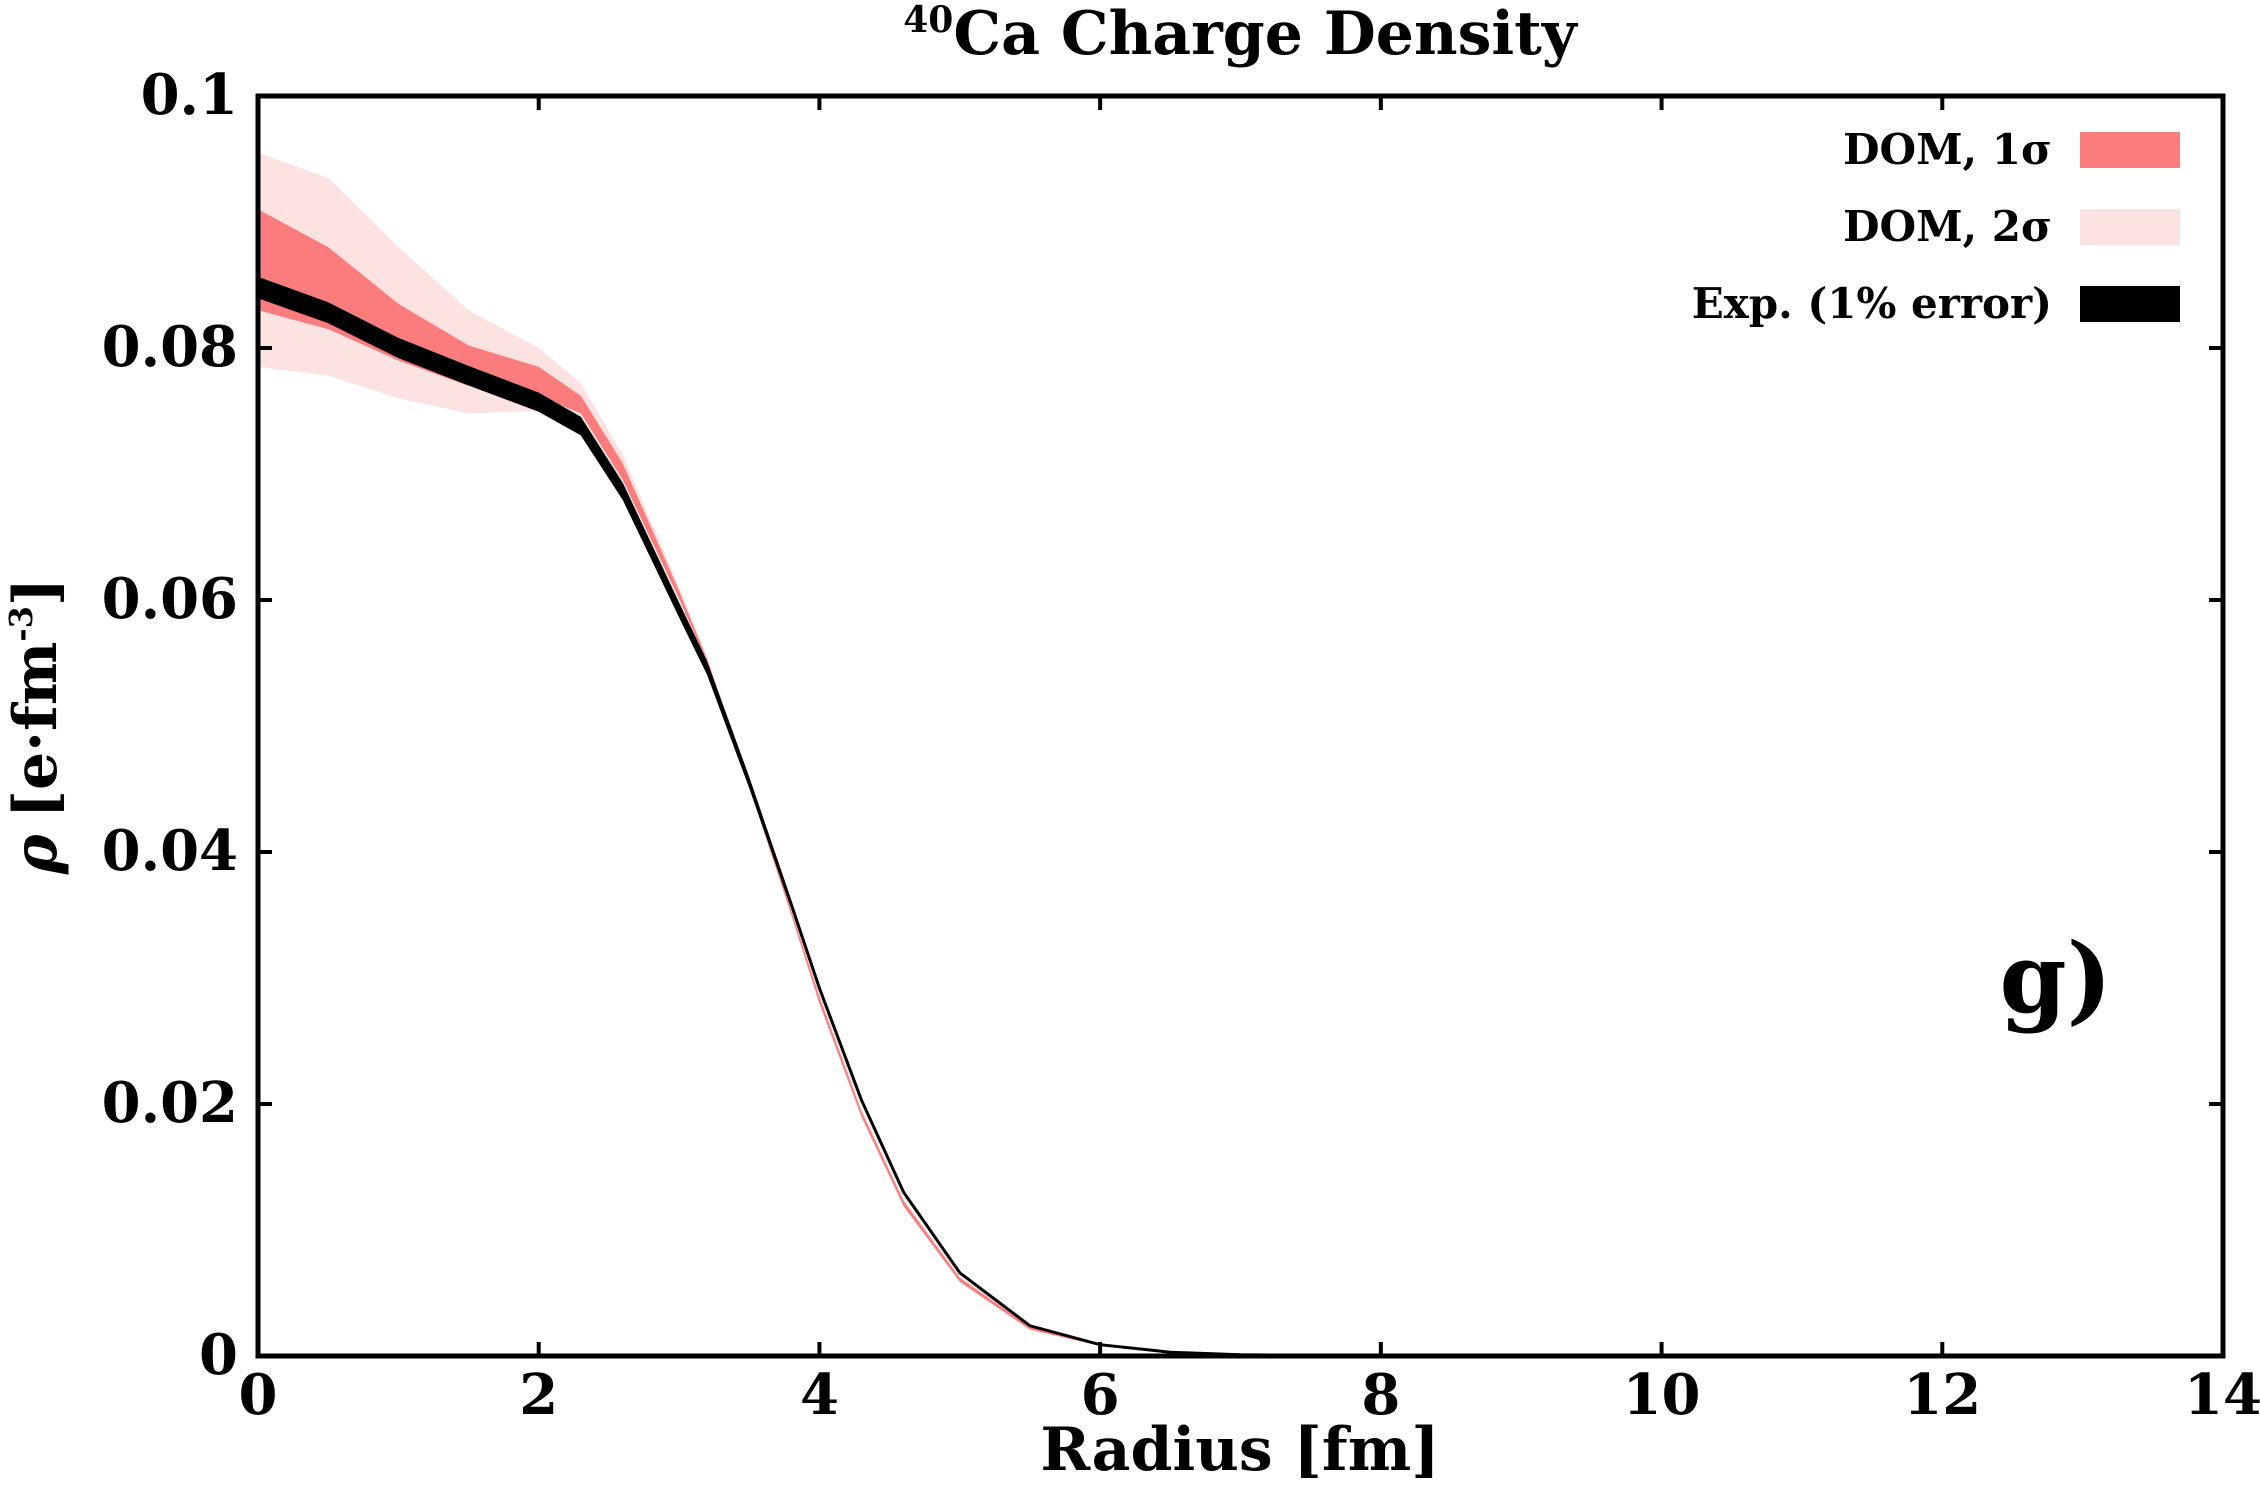  I want to click on x-axis-label: Radius [fm], so click(1239, 1450).